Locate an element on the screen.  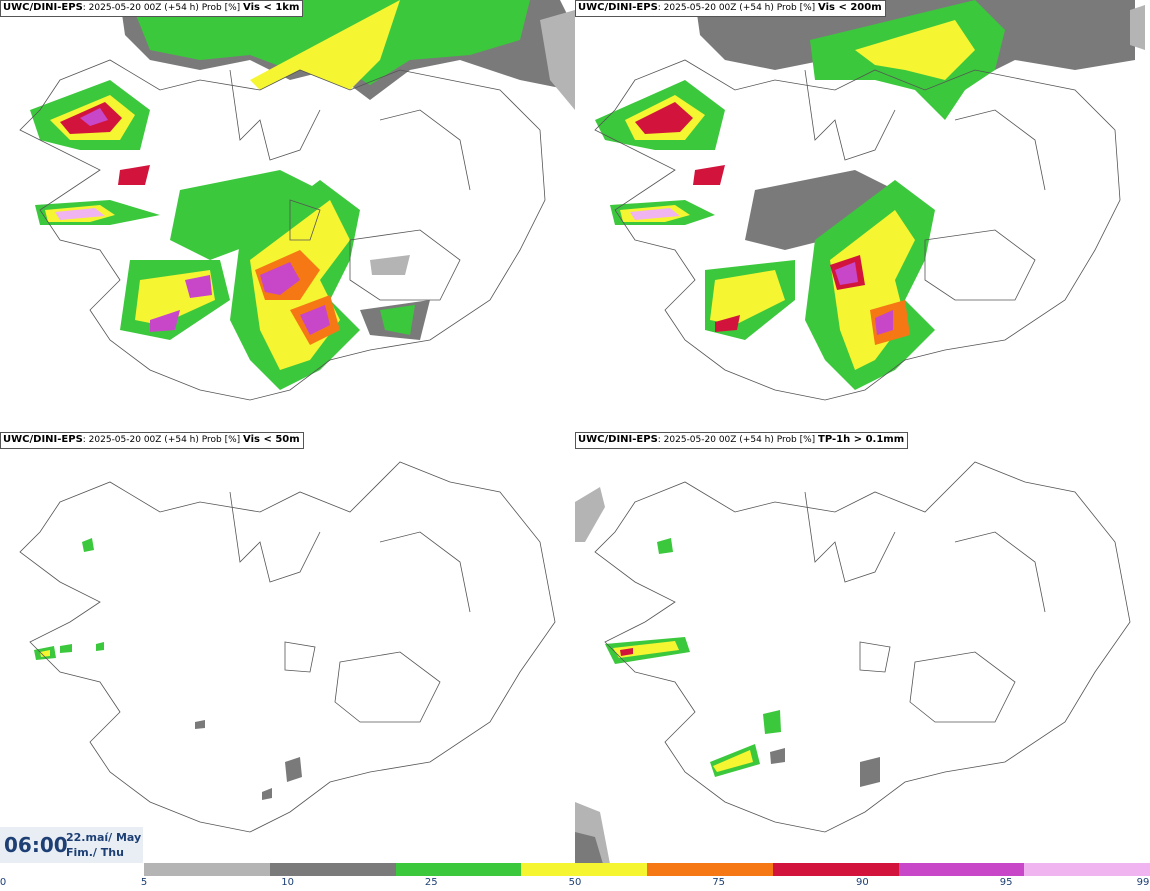
valid-date: 22.maí/ May is located at coordinates (104, 837).